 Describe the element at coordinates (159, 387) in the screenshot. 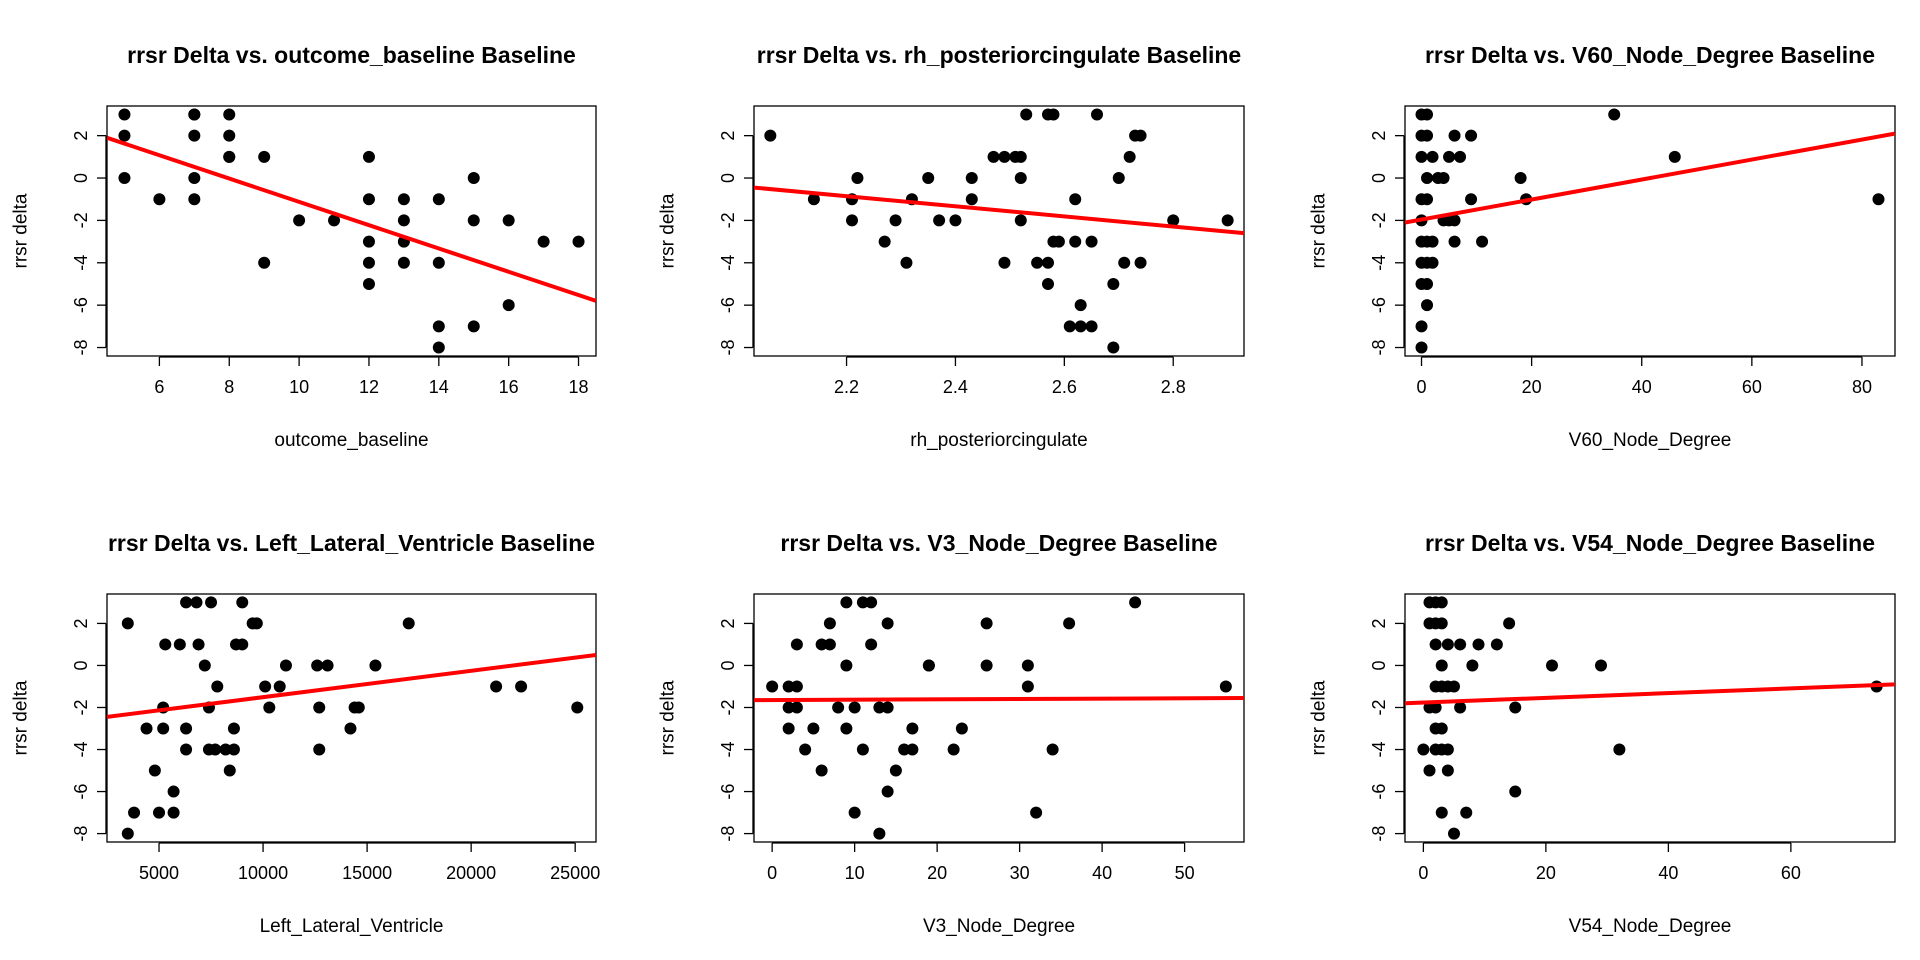

I see `x-tick-label: 6` at that location.